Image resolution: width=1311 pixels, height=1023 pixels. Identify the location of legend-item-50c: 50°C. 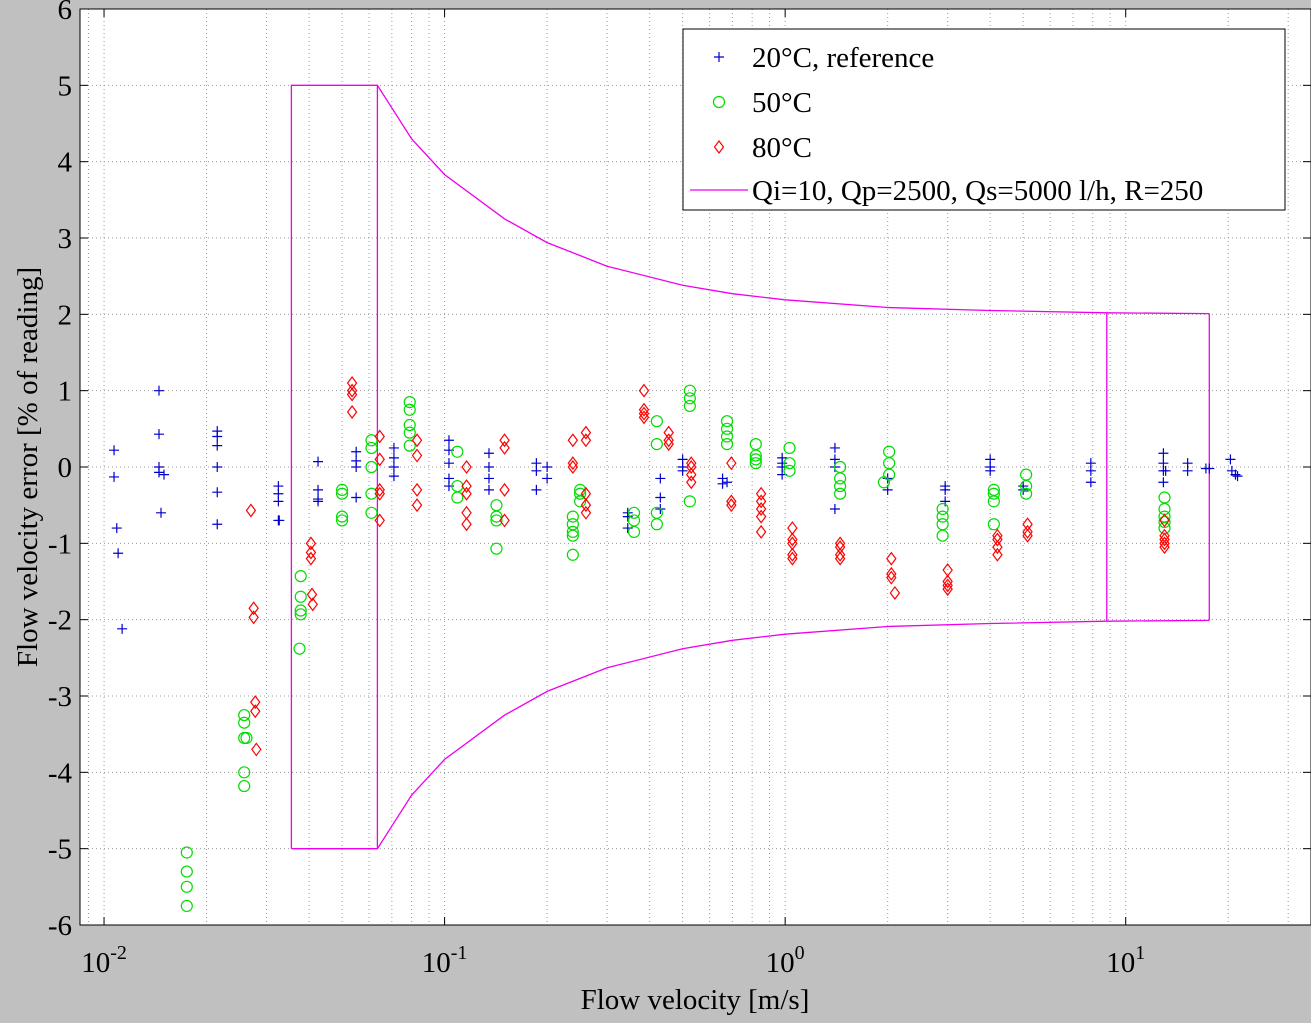
(762, 103).